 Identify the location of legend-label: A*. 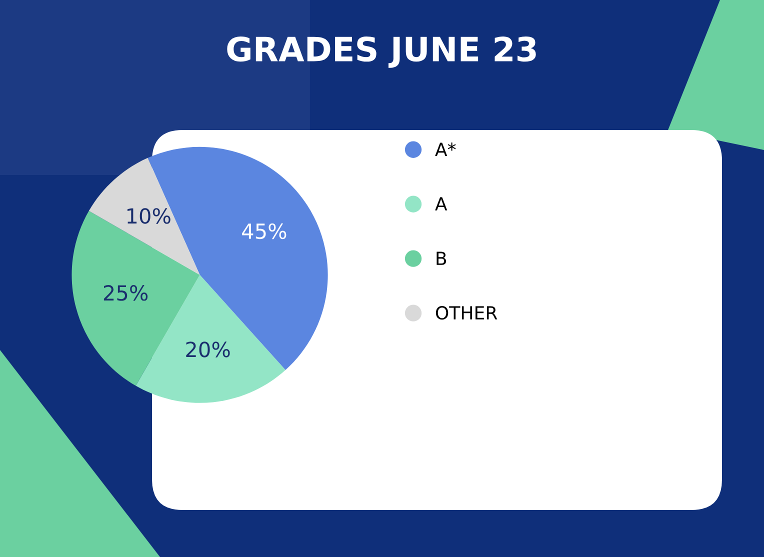
(445, 149).